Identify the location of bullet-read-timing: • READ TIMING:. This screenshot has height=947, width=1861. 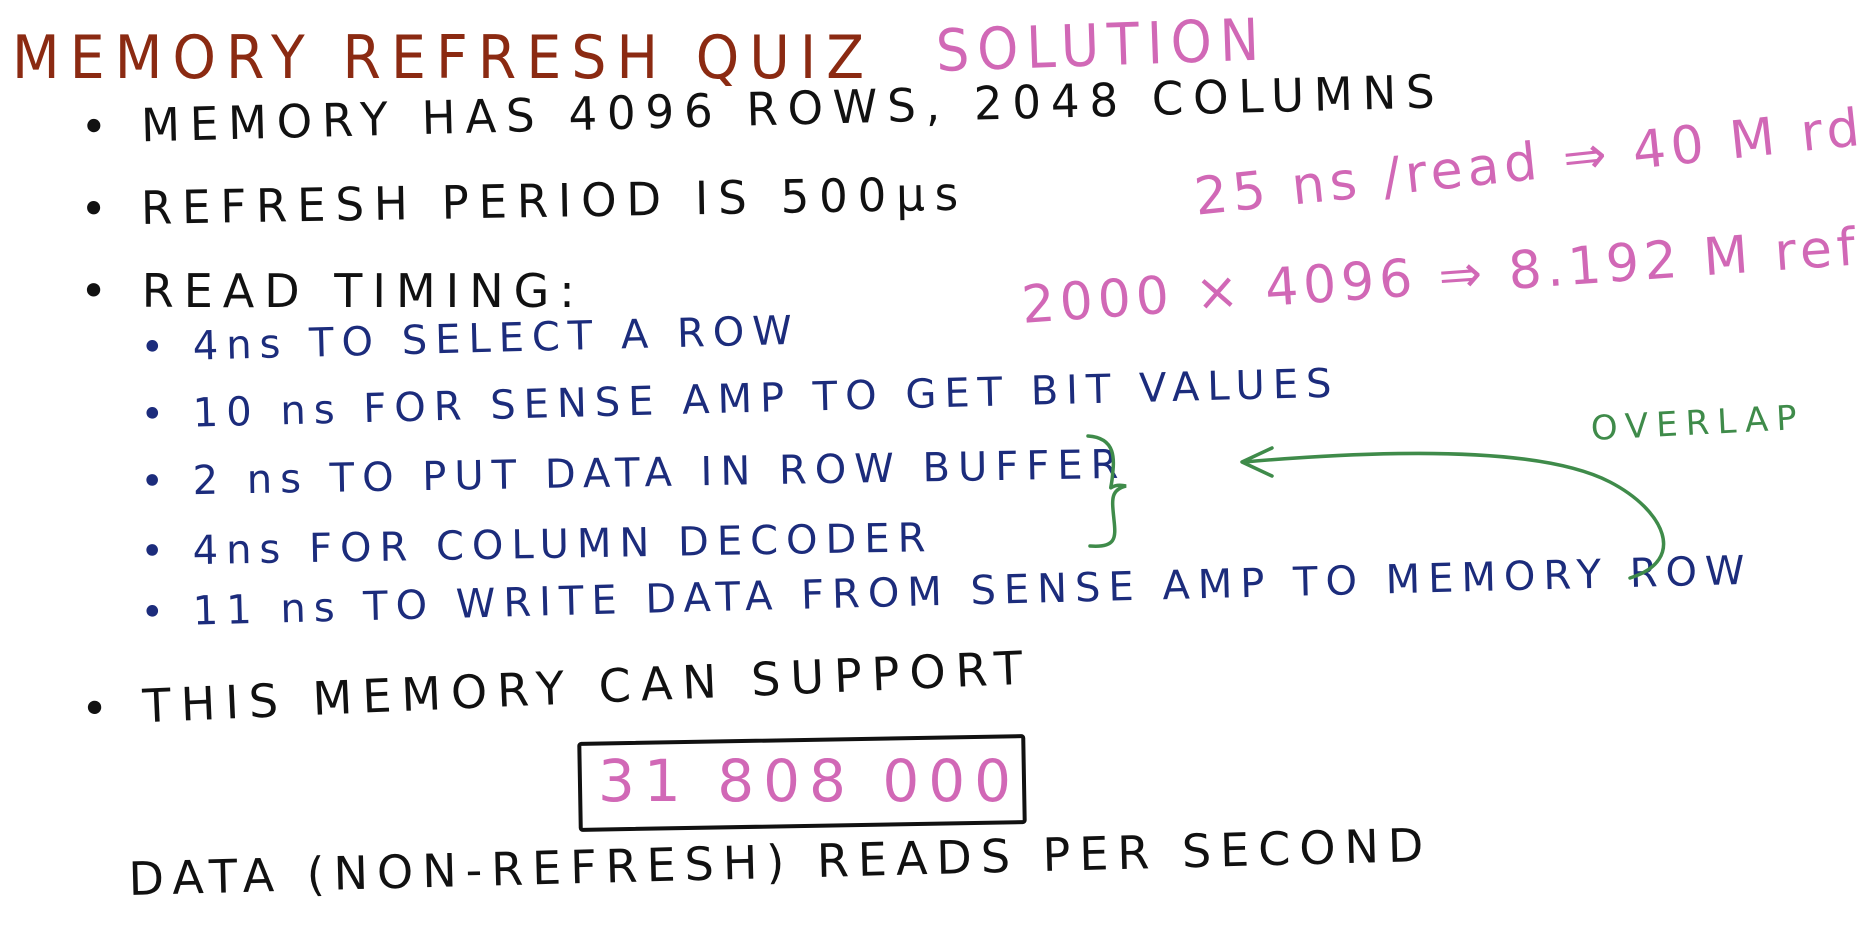
(332, 291).